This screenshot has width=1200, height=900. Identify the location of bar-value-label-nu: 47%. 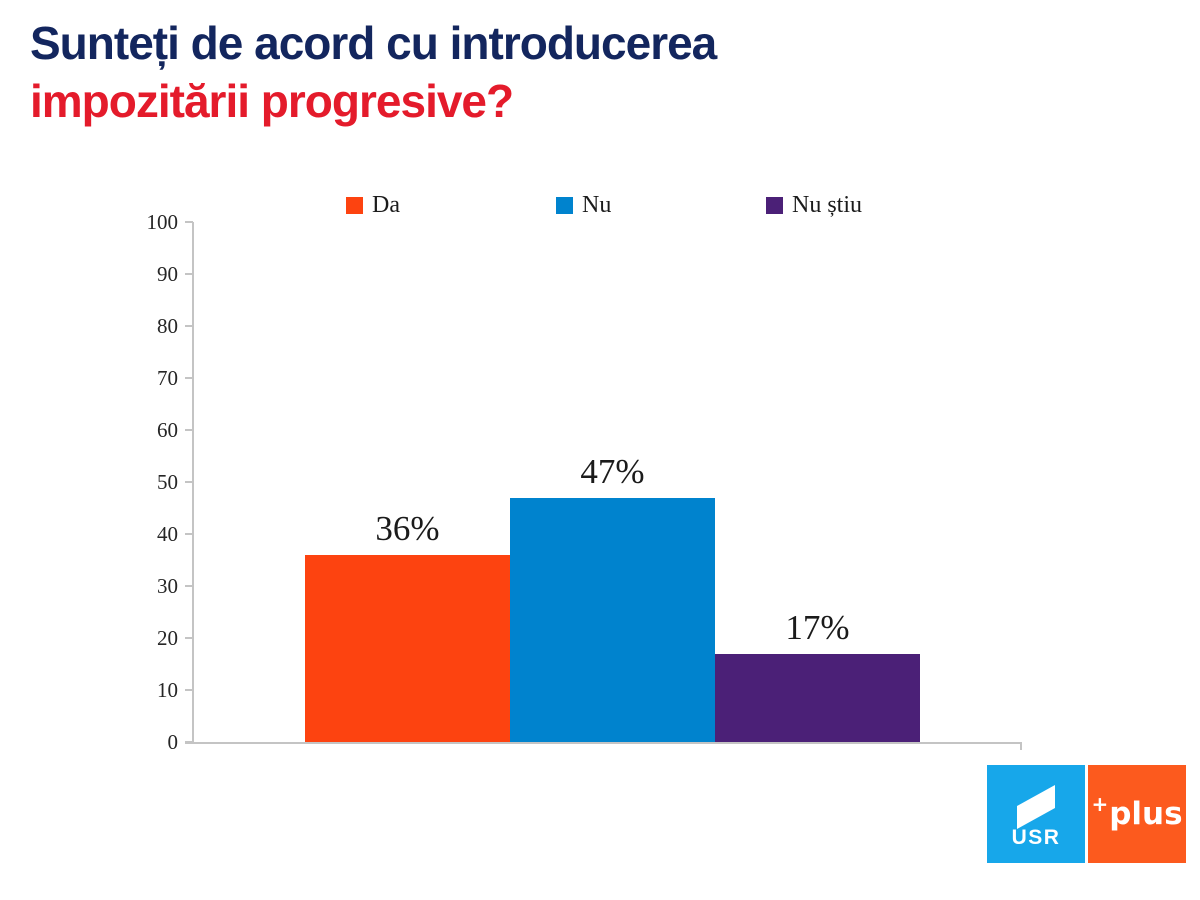
(612, 471).